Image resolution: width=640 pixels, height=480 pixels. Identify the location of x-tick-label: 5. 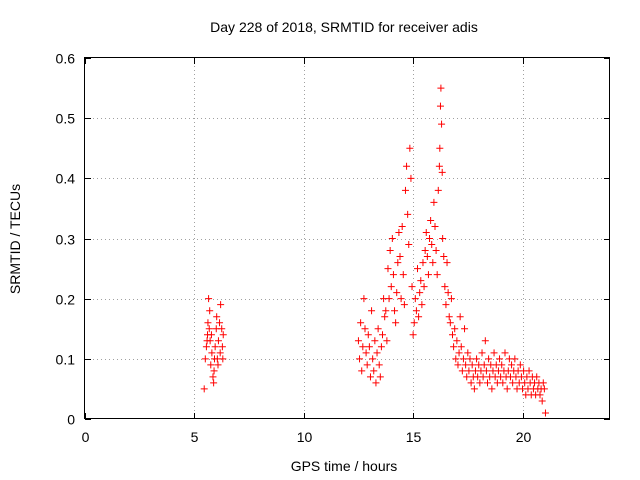
(195, 437).